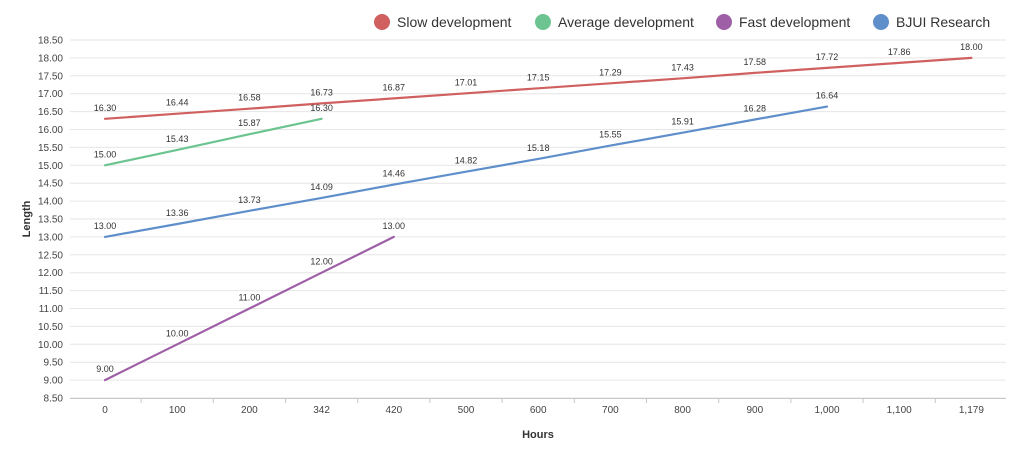 This screenshot has height=465, width=1024. I want to click on data-label: 14.82, so click(466, 161).